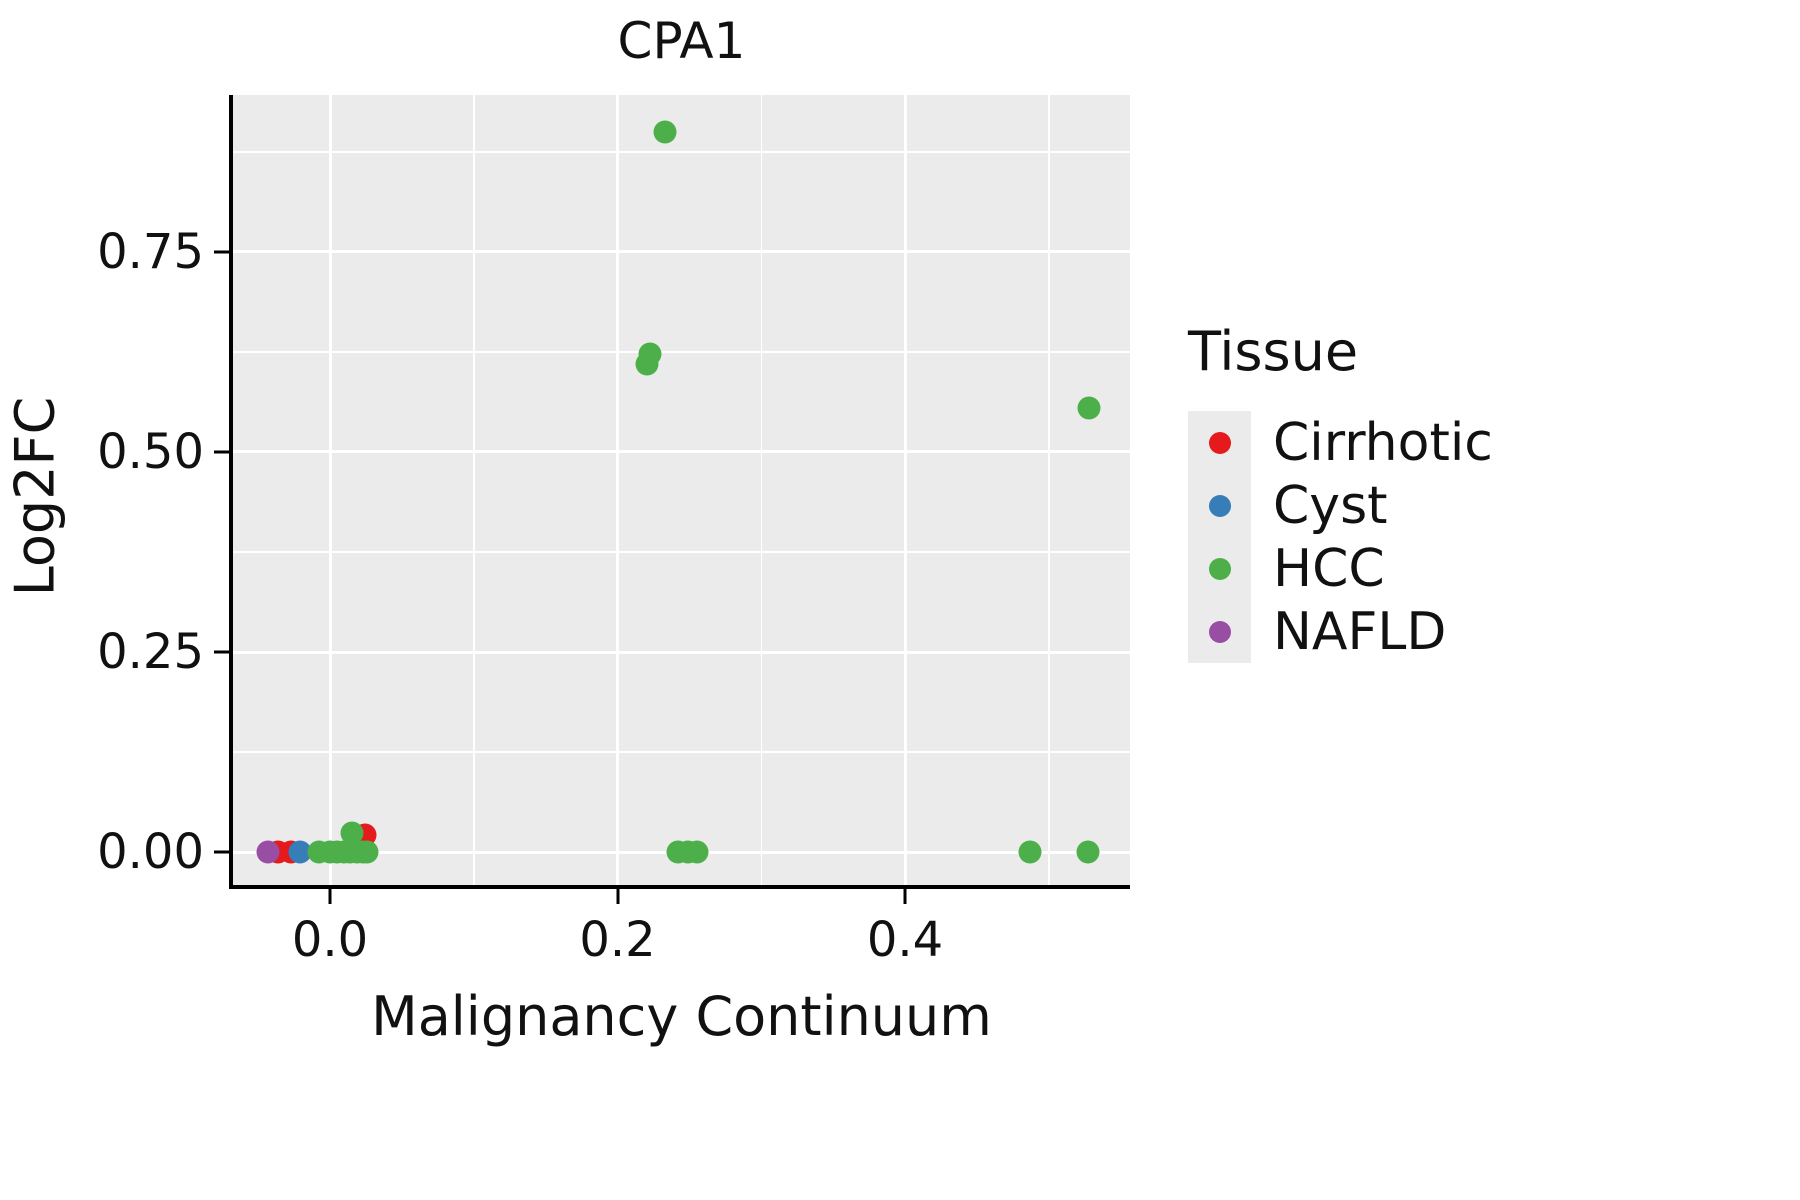 The width and height of the screenshot is (1800, 1200). I want to click on legend-label: Cyst, so click(1330, 505).